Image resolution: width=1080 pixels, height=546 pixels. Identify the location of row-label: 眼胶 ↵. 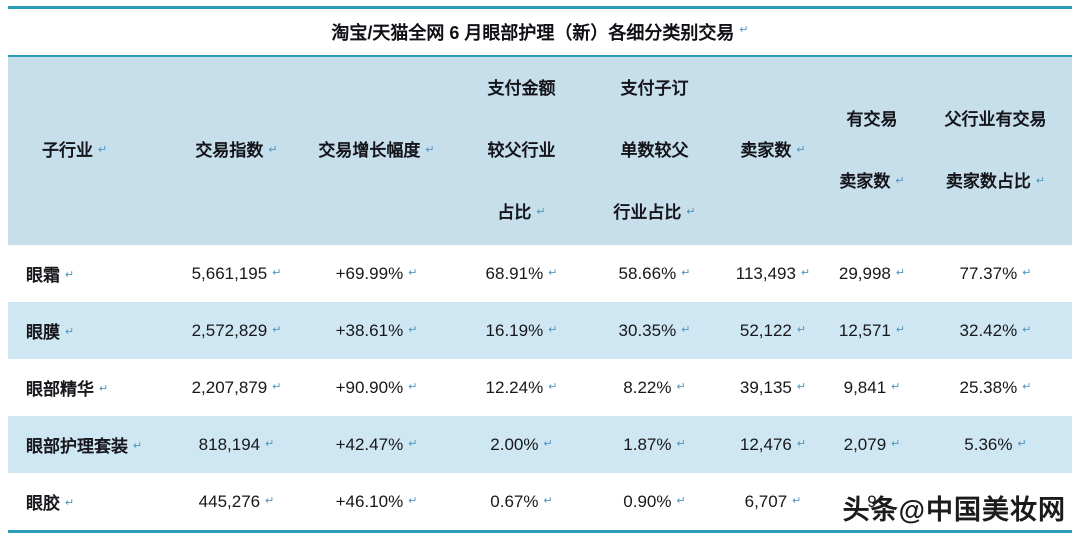
(50, 503).